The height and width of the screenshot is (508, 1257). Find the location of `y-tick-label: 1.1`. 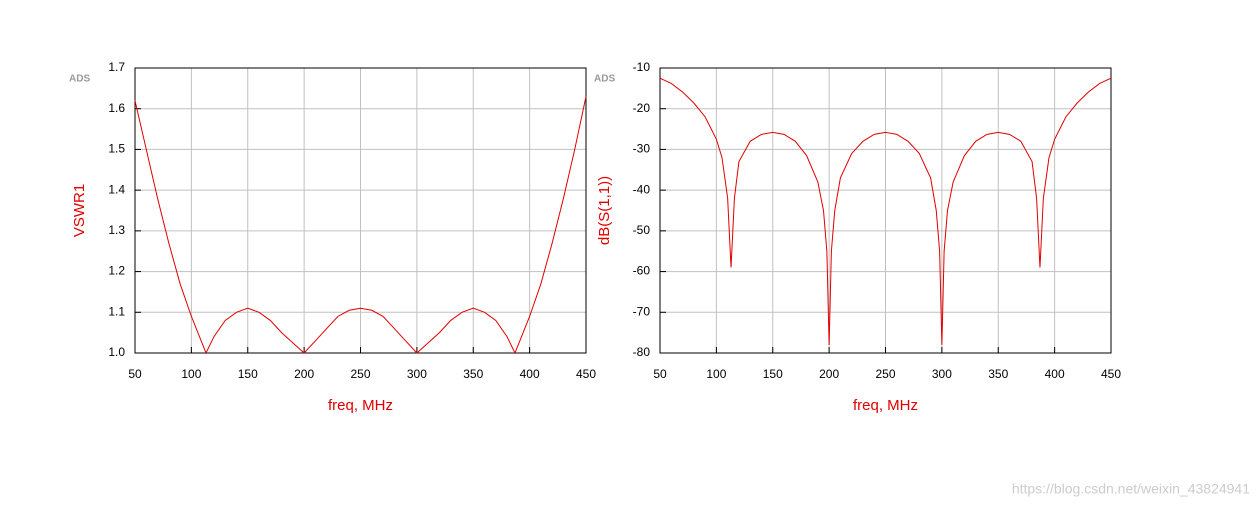

y-tick-label: 1.1 is located at coordinates (116, 311).